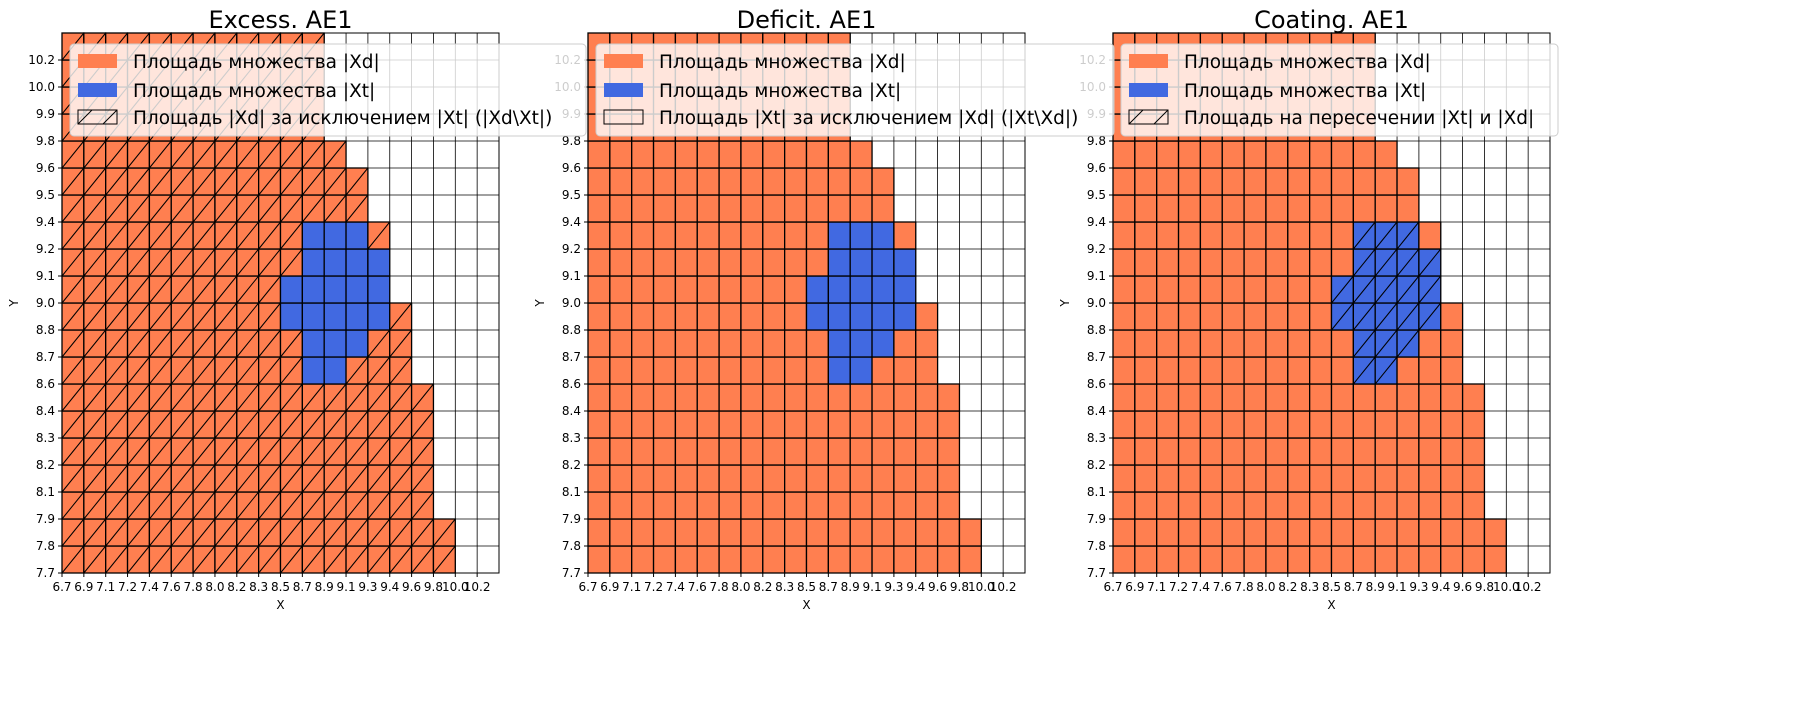 The height and width of the screenshot is (713, 1795). What do you see at coordinates (623, 90) in the screenshot?
I see `legend-patch-xt` at bounding box center [623, 90].